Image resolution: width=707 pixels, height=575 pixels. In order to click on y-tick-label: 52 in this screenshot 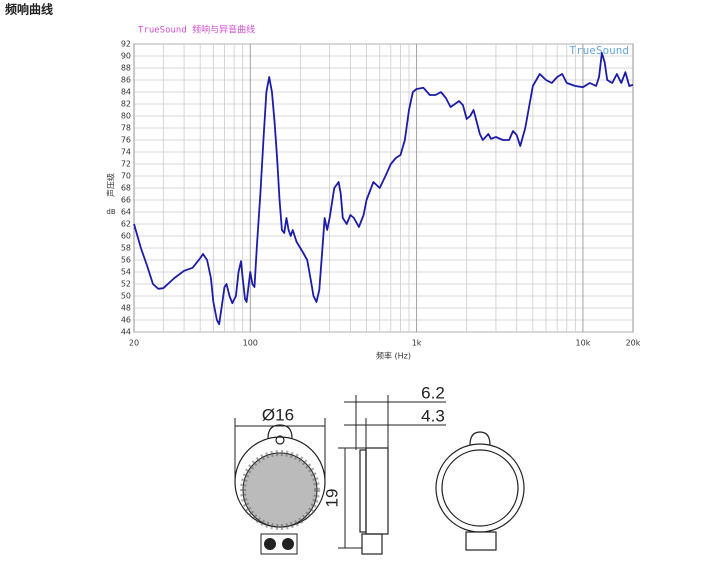, I will do `click(126, 284)`.